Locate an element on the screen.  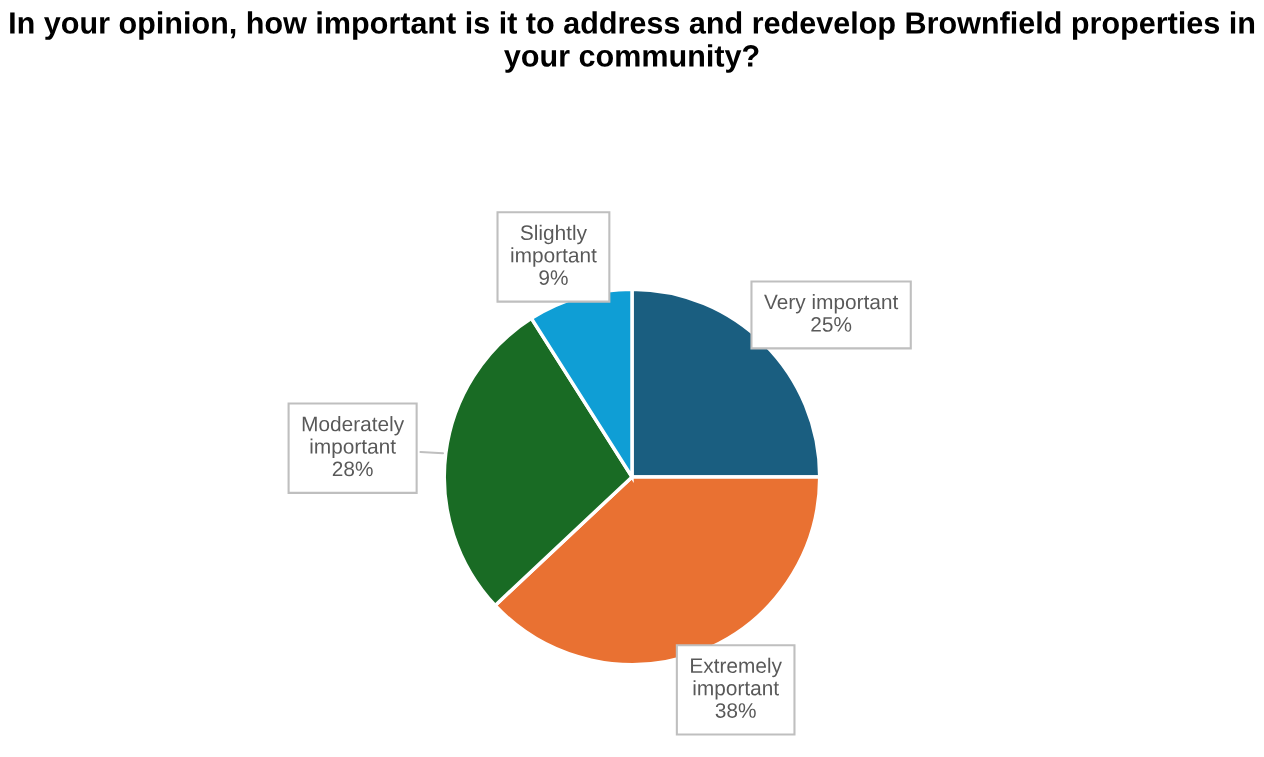
slice-label: Slightly important is located at coordinates (554, 245).